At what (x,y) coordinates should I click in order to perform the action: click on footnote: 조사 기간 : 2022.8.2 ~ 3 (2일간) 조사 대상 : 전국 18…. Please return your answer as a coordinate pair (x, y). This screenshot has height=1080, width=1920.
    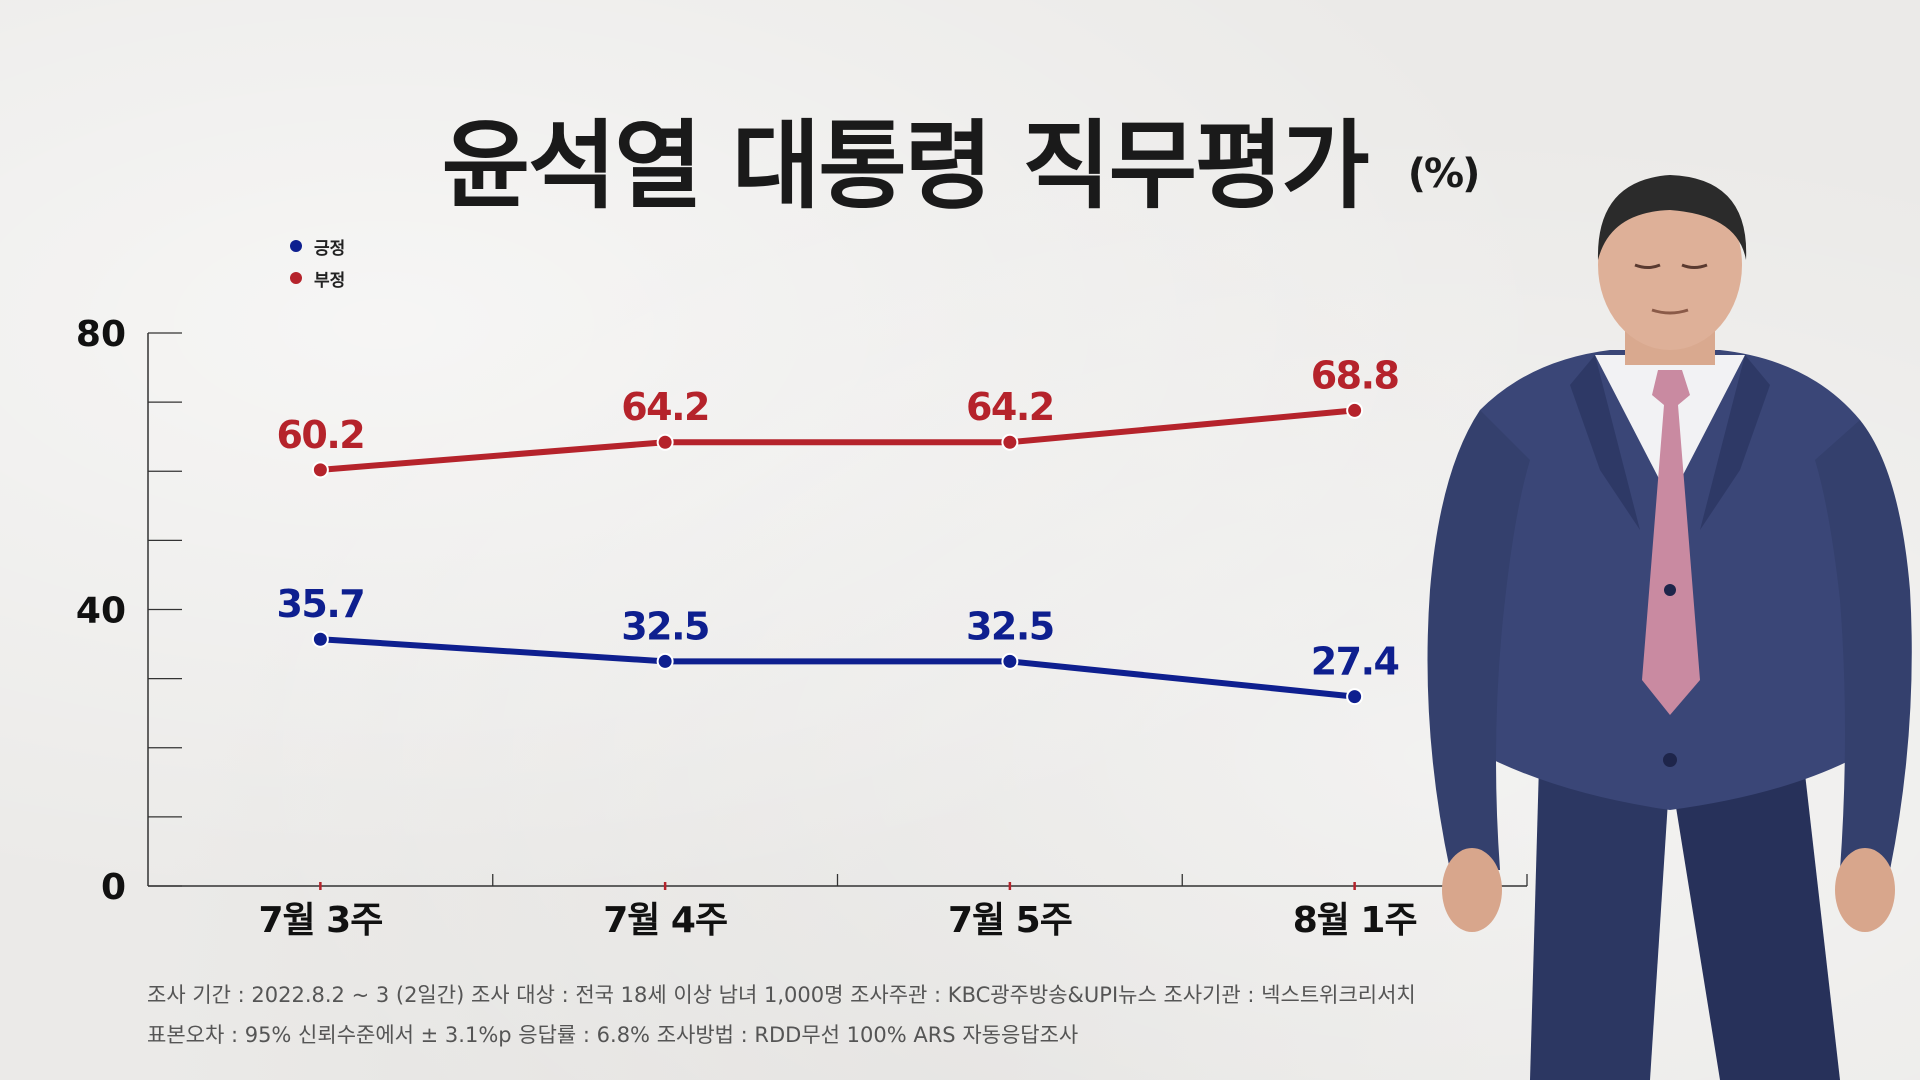
    Looking at the image, I should click on (781, 1015).